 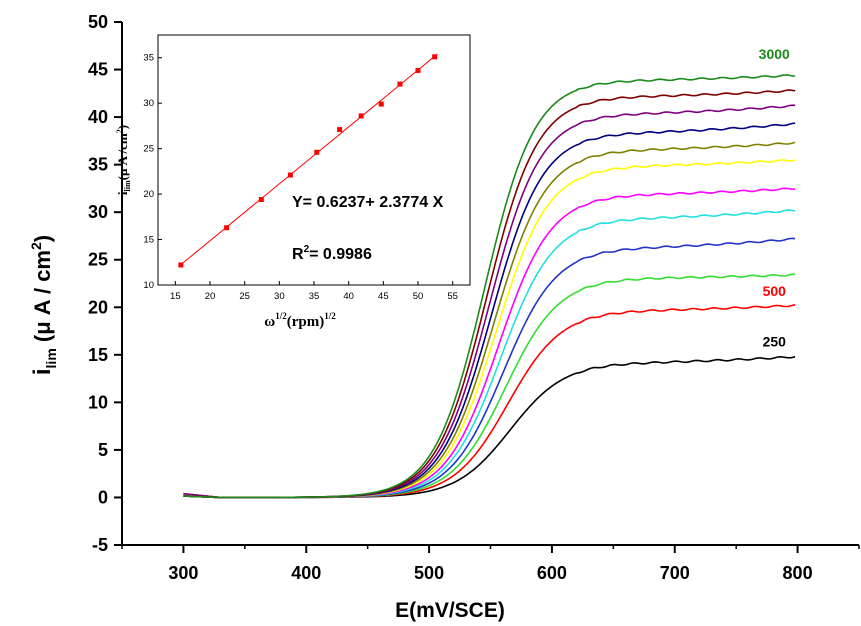 I want to click on iylabel-sub: lim, so click(x=127, y=185).